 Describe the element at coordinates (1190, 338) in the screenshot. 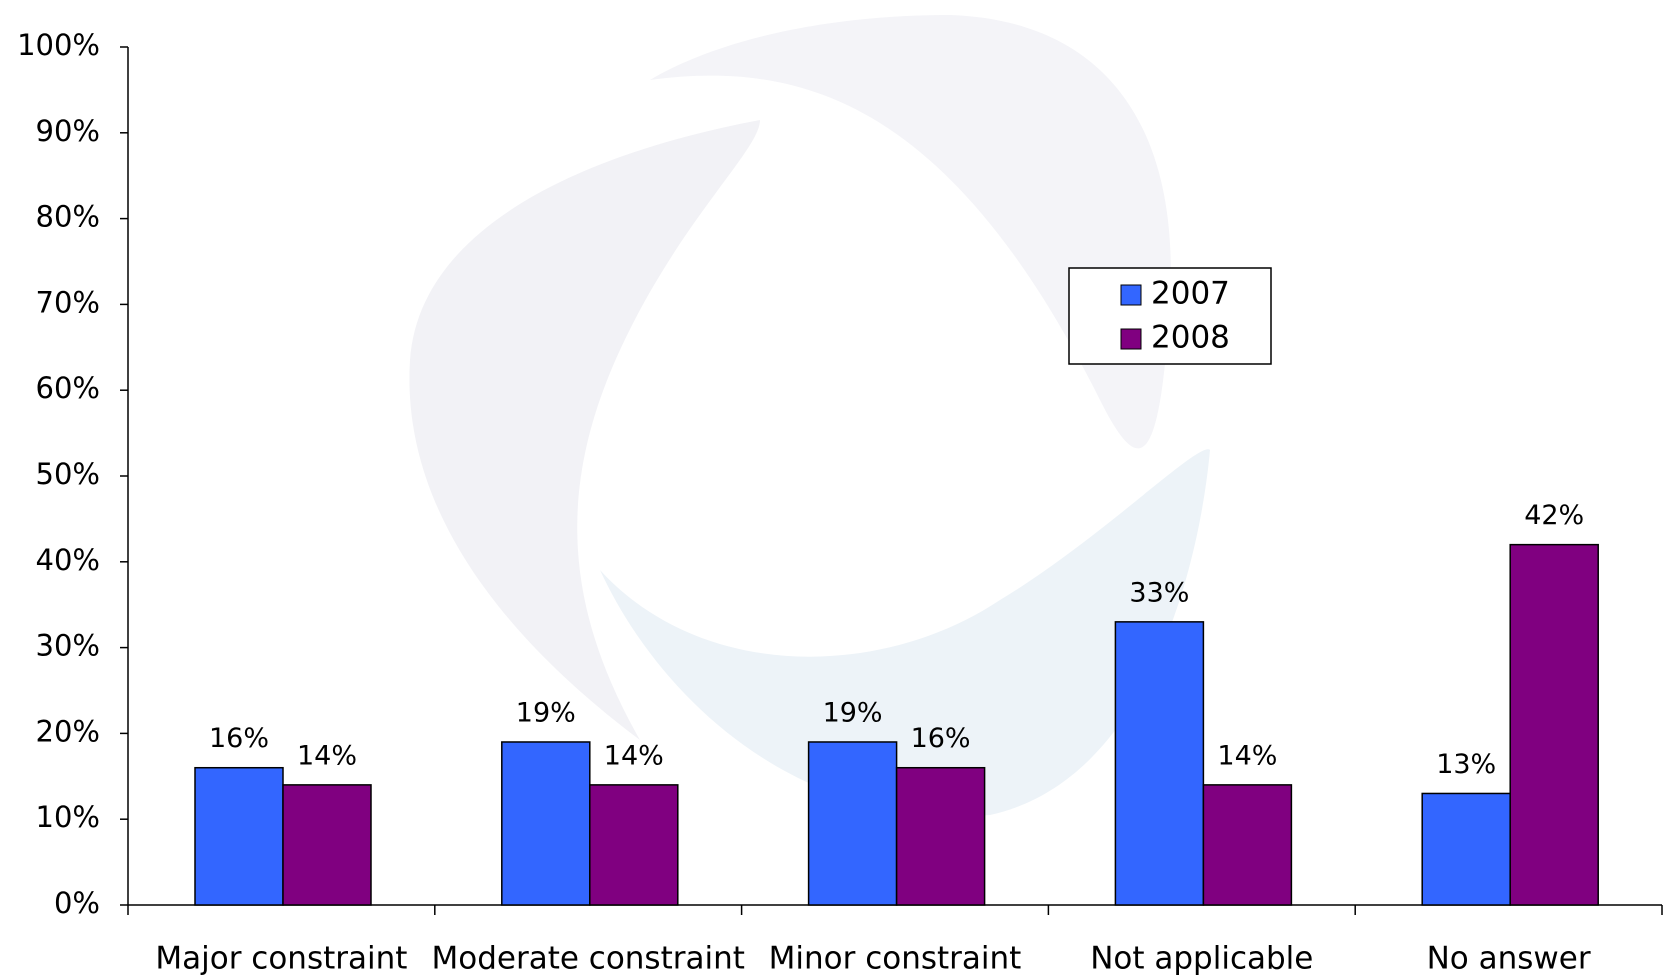

I see `legend-label: 2008` at that location.